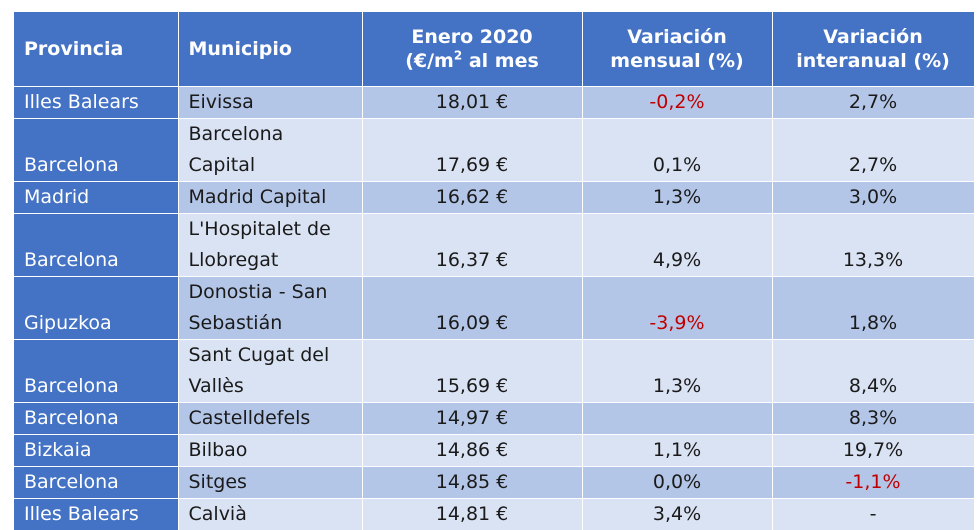 The image size is (980, 530). What do you see at coordinates (68, 323) in the screenshot?
I see `cell-provincia-text: Gipuzkoa` at bounding box center [68, 323].